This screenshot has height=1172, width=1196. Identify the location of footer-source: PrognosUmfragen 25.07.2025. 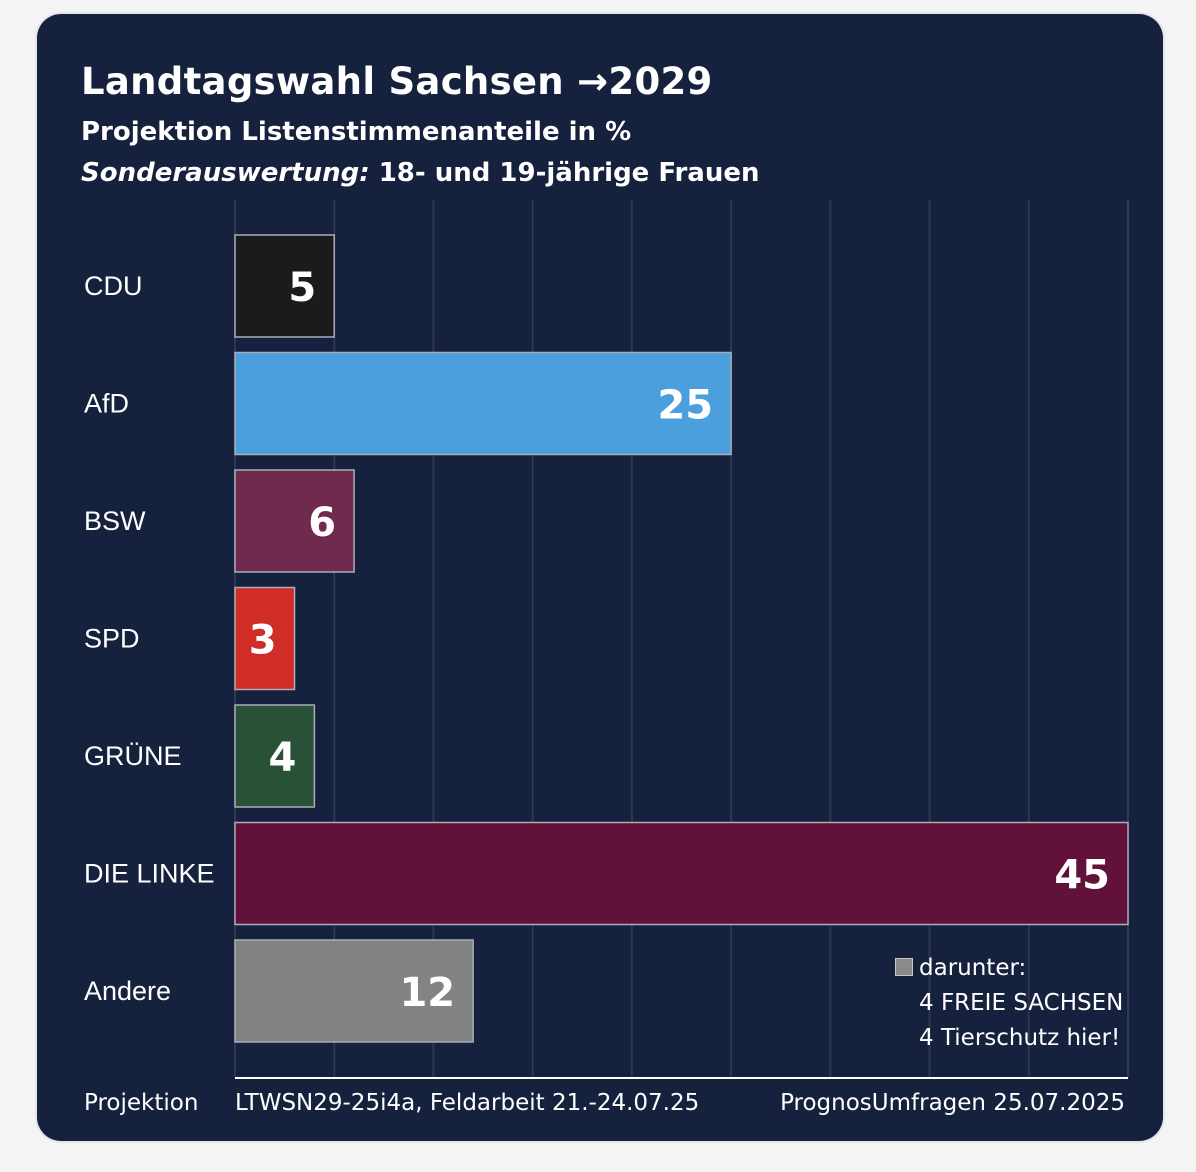
(952, 1103).